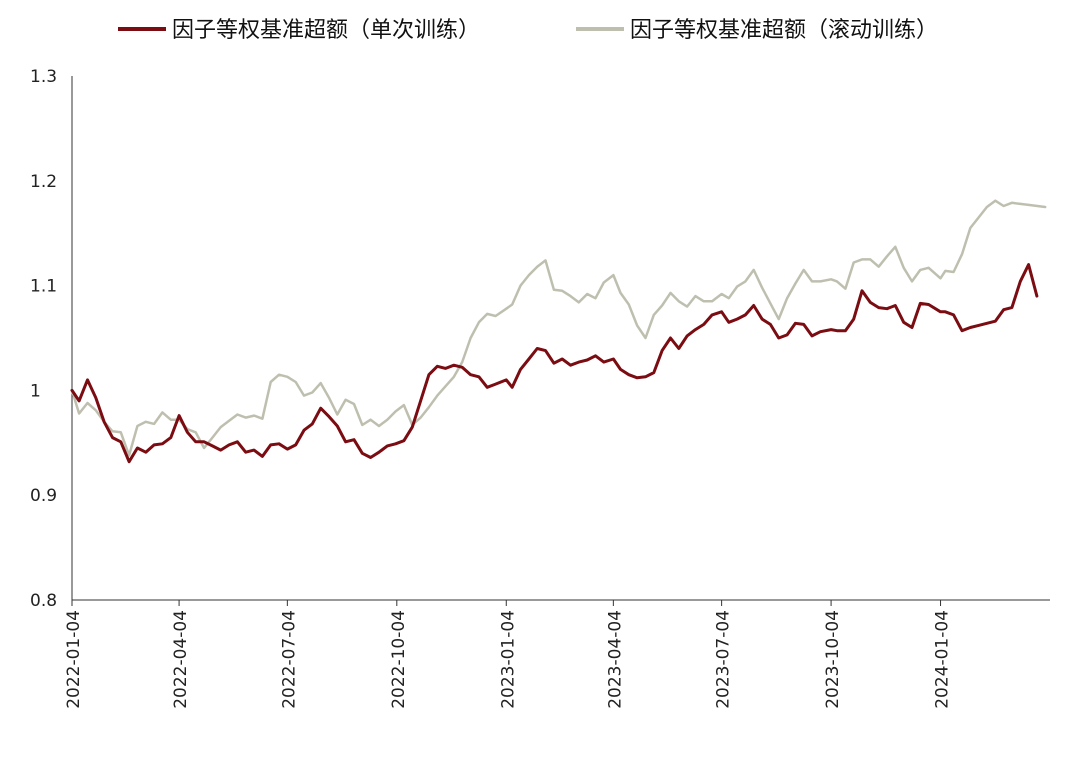 Image resolution: width=1080 pixels, height=783 pixels. Describe the element at coordinates (181, 659) in the screenshot. I see `x-tick-label: 2022-04-04` at that location.